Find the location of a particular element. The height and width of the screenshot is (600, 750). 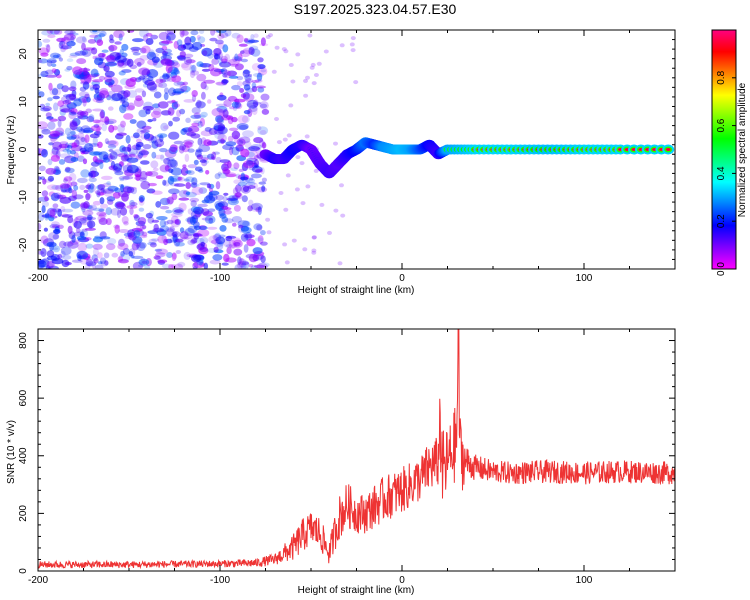

snr-x-tick-label: -100 is located at coordinates (220, 580).